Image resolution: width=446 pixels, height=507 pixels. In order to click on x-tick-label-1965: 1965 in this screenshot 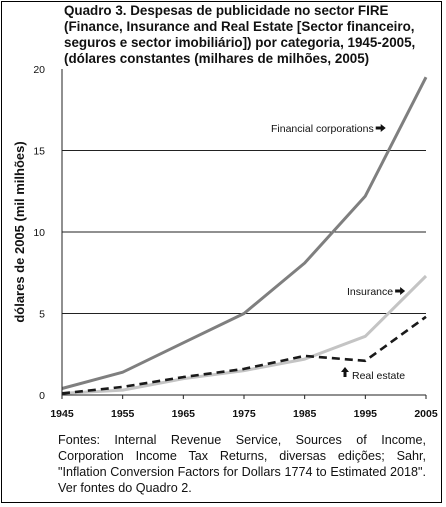, I will do `click(184, 414)`.